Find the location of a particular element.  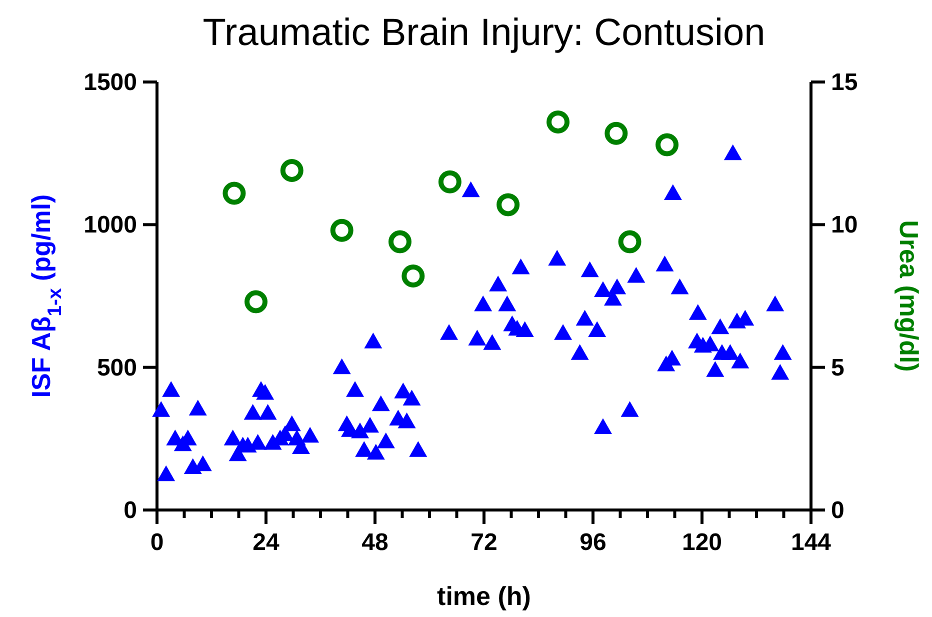

x-axis-title: time (h) is located at coordinates (484, 596).